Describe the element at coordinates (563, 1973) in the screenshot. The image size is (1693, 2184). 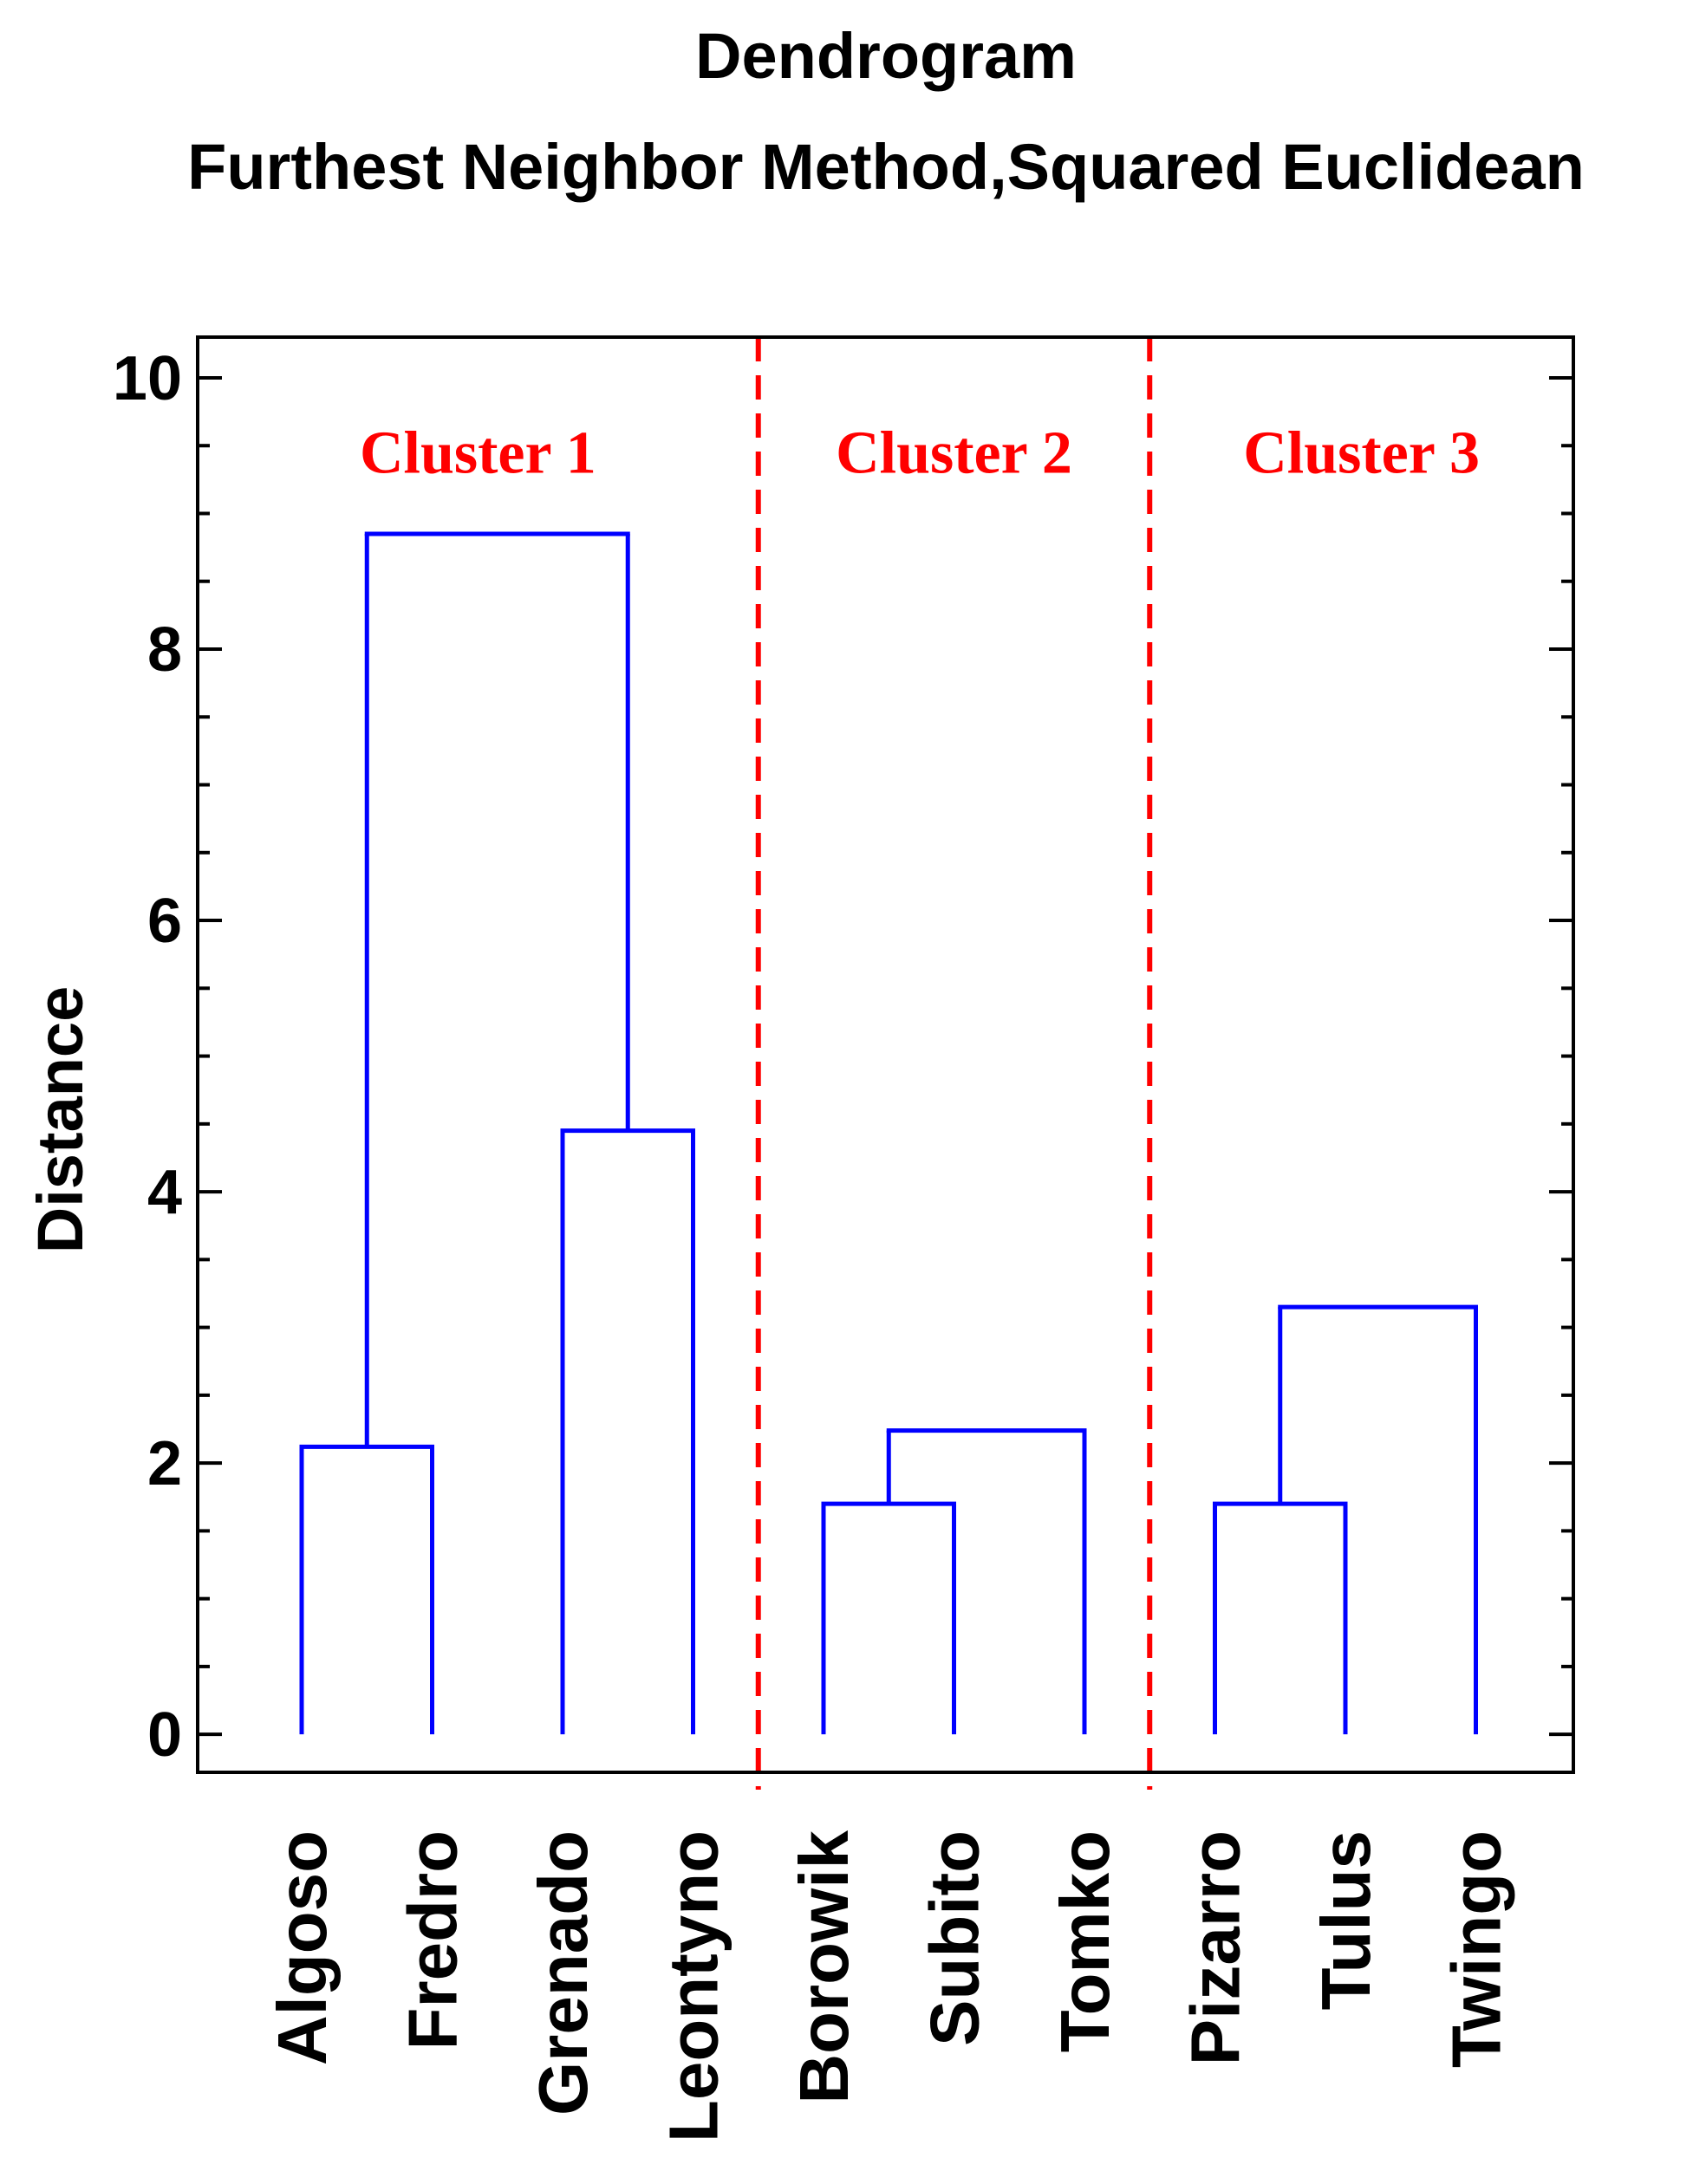
I see `leaf-label: Grenado` at that location.